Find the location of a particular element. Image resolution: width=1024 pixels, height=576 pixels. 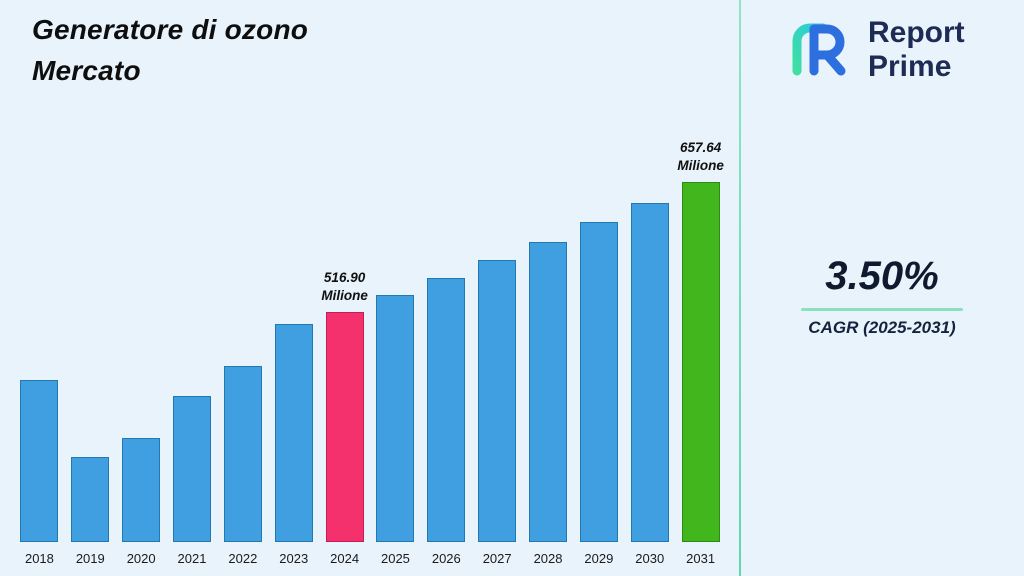

report-prime-logo-icon is located at coordinates (819, 49).